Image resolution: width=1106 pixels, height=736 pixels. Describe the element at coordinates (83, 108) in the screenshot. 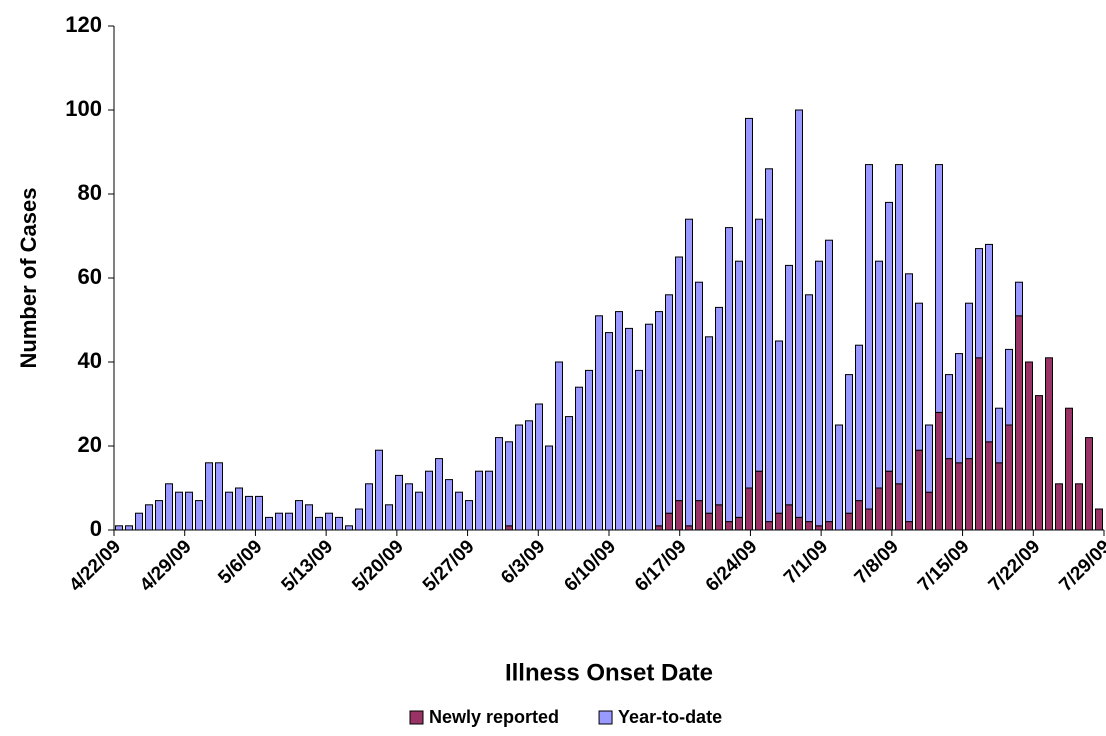

I see `y-tick-label: 100` at that location.